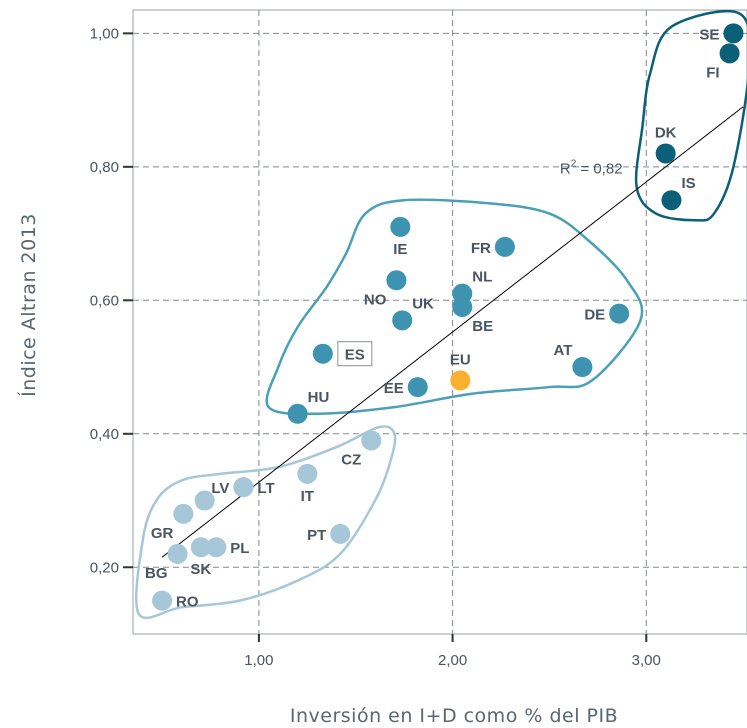  I want to click on label-ie: IE, so click(400, 249).